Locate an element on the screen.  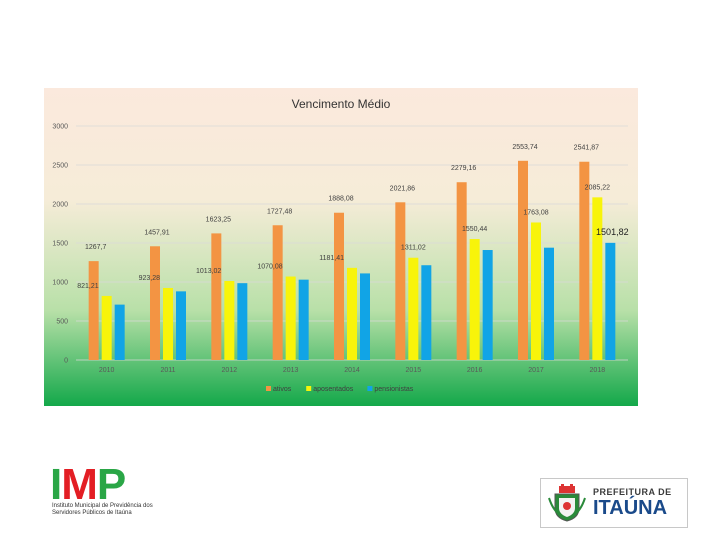
bar-pensionistas-2010 is located at coordinates (119, 332).